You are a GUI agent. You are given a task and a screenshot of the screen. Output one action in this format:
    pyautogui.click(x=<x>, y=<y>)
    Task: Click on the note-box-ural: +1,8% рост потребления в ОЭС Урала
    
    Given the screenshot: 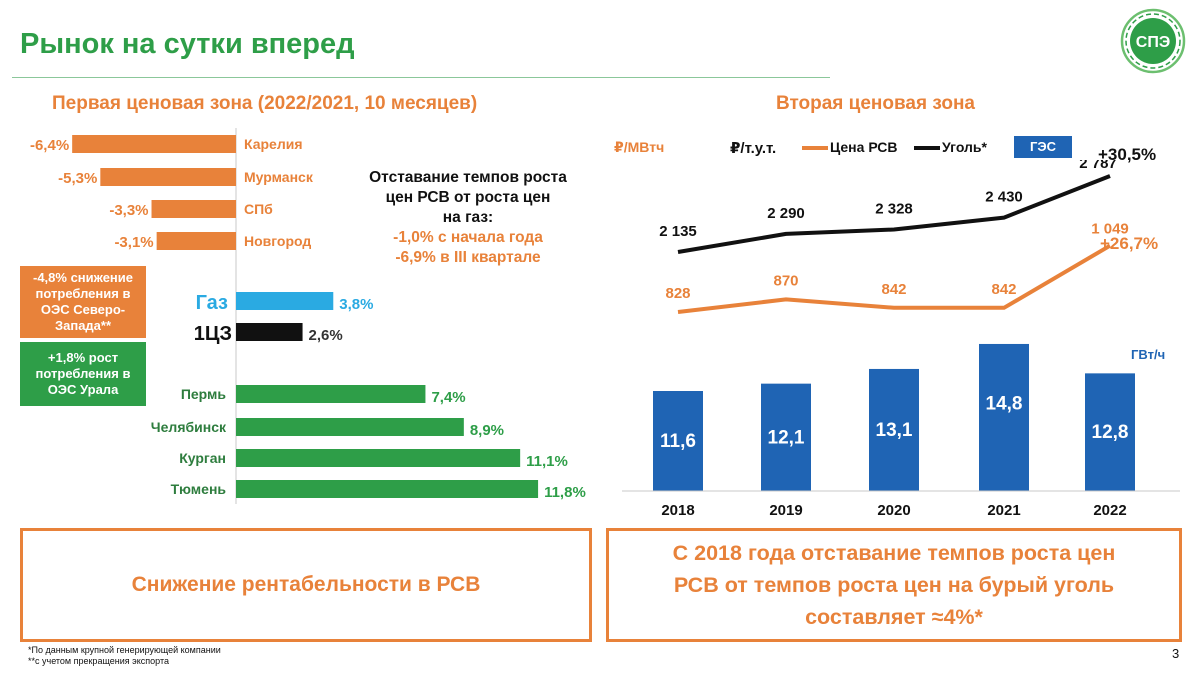 What is the action you would take?
    pyautogui.click(x=83, y=374)
    